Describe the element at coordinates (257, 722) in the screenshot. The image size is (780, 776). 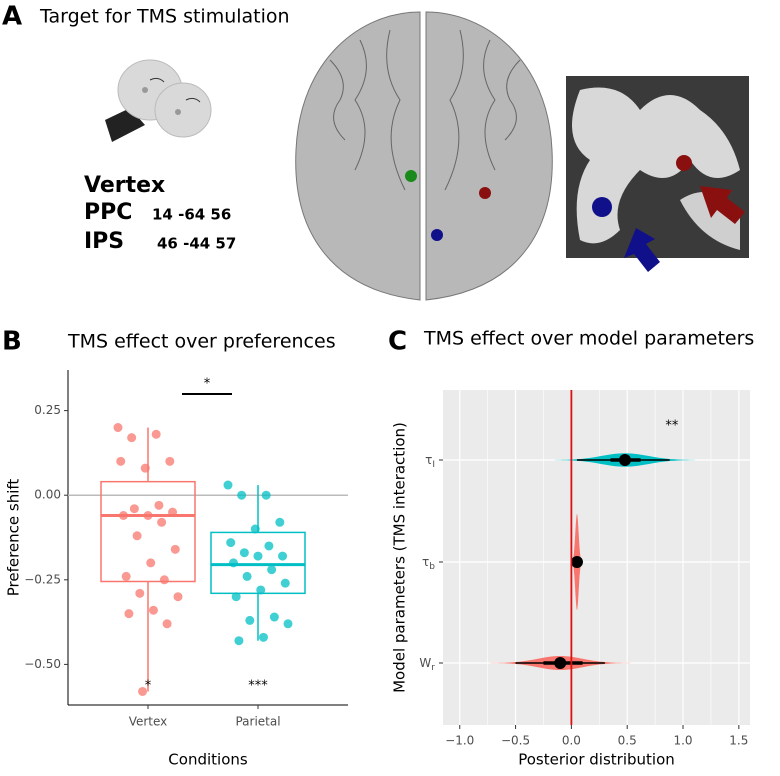
I see `x-tick-label: Parietal` at that location.